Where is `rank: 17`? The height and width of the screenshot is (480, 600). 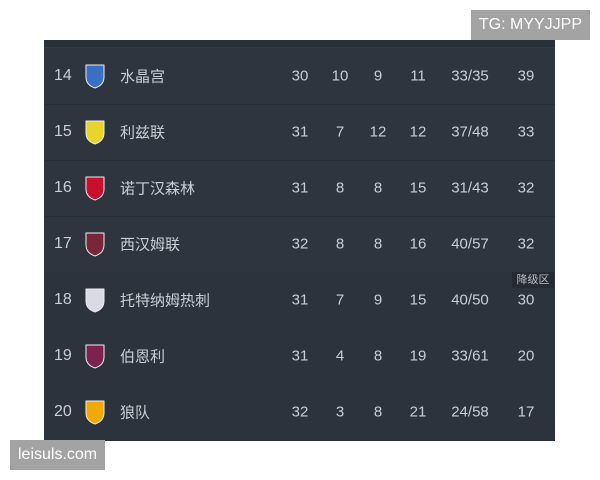
rank: 17 is located at coordinates (63, 243).